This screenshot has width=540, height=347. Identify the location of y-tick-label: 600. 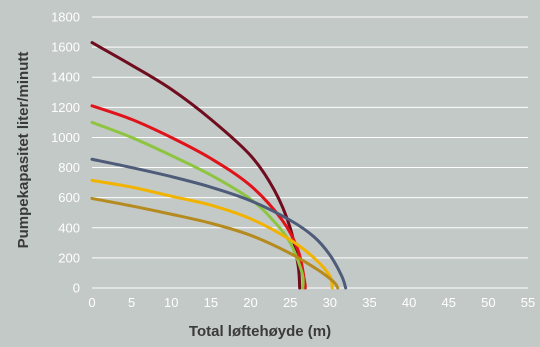
(69, 197).